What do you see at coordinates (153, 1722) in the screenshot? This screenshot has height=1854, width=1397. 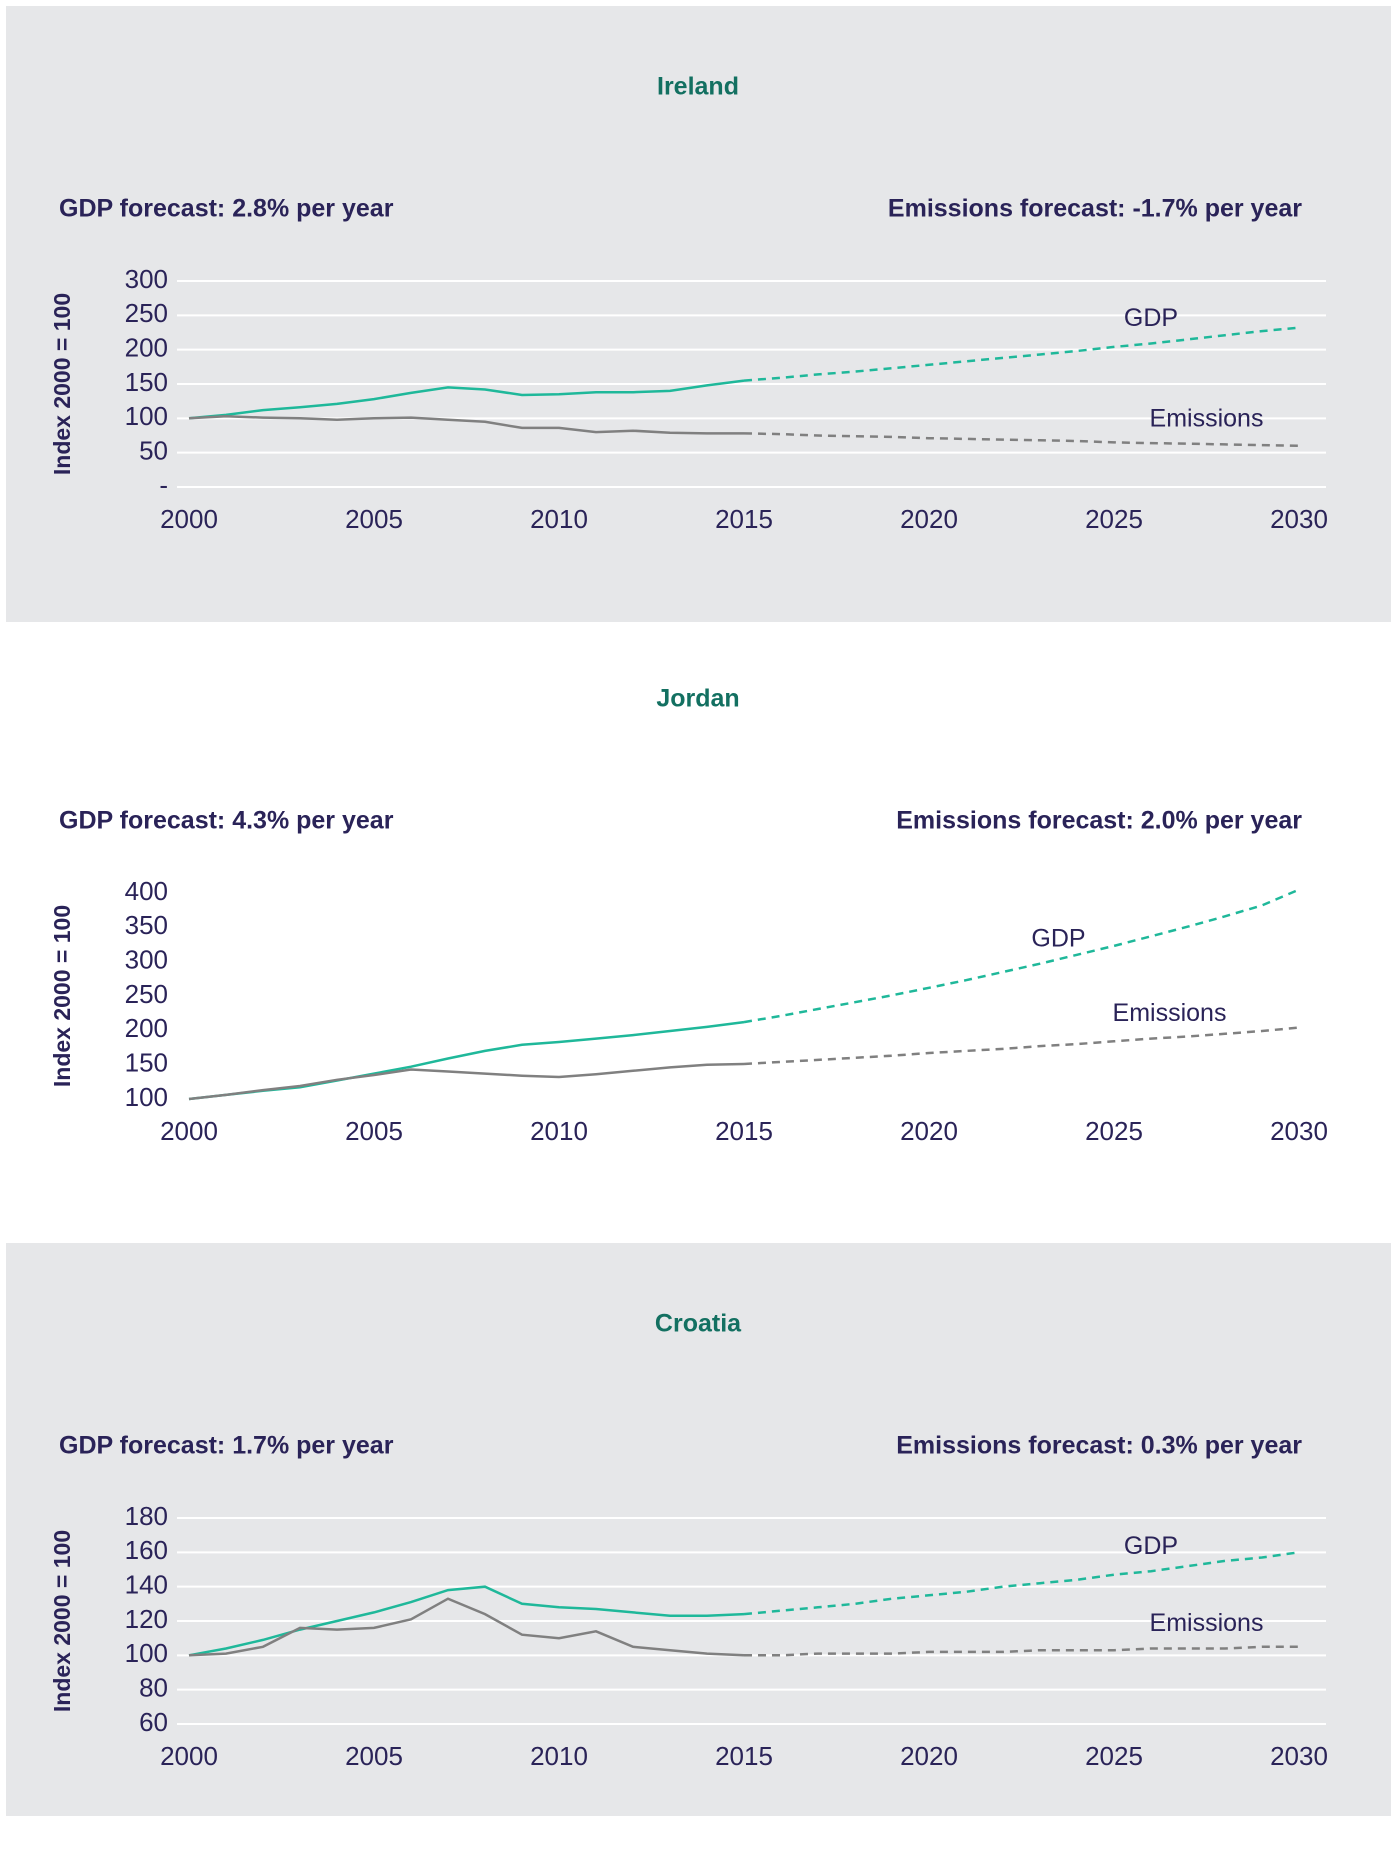 I see `y-tick-label: 60` at bounding box center [153, 1722].